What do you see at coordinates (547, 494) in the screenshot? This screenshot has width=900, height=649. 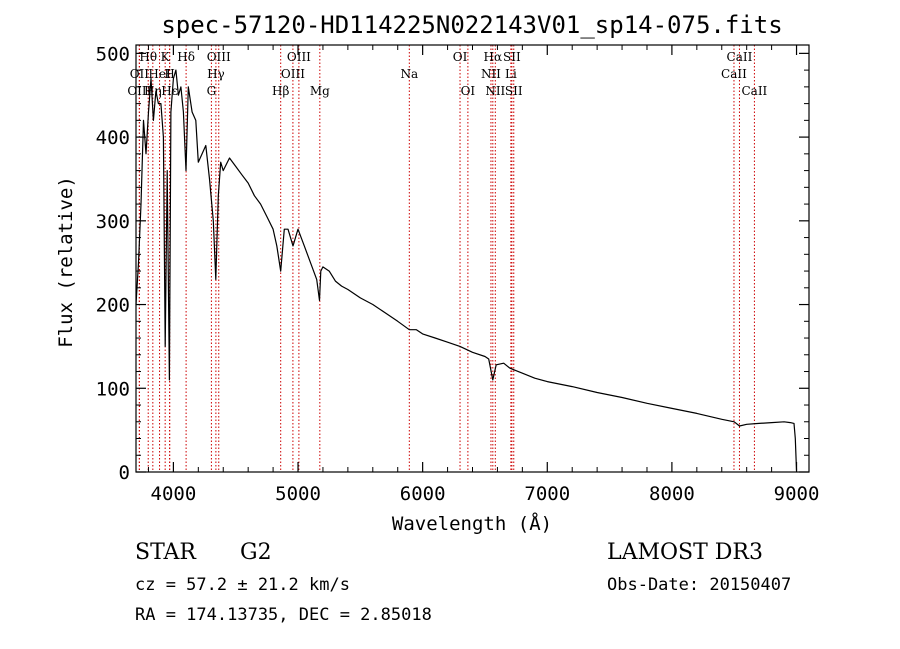 I see `x-tick-label: 7000` at bounding box center [547, 494].